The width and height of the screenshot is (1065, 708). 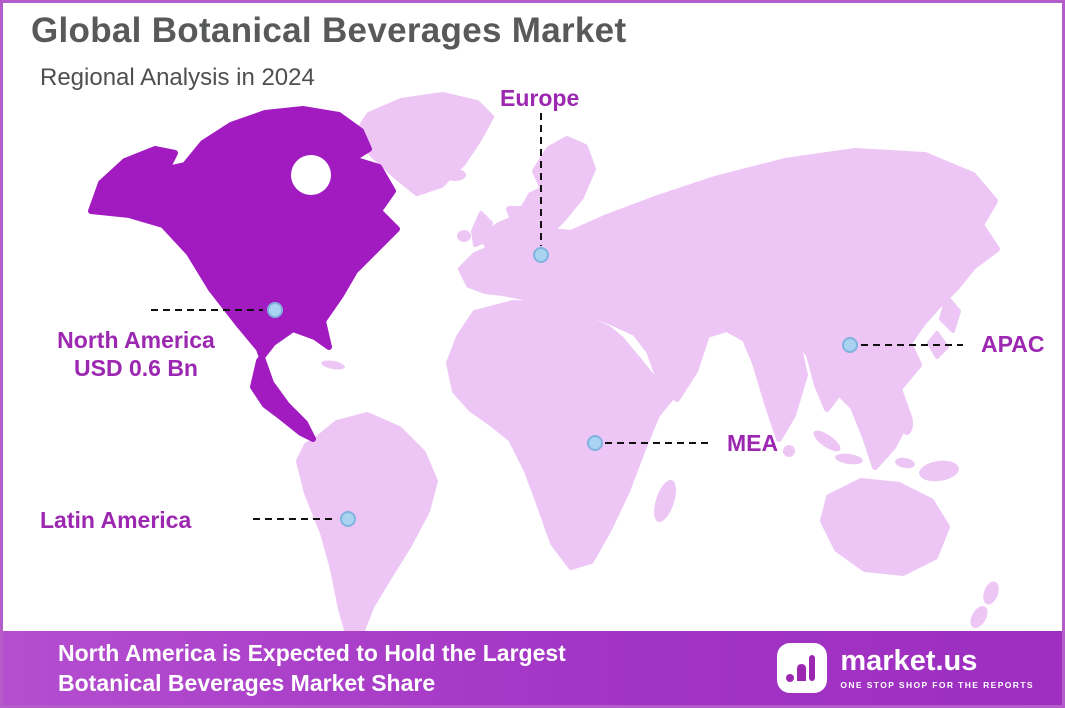 I want to click on region-label-latin-america: Latin America, so click(x=116, y=520).